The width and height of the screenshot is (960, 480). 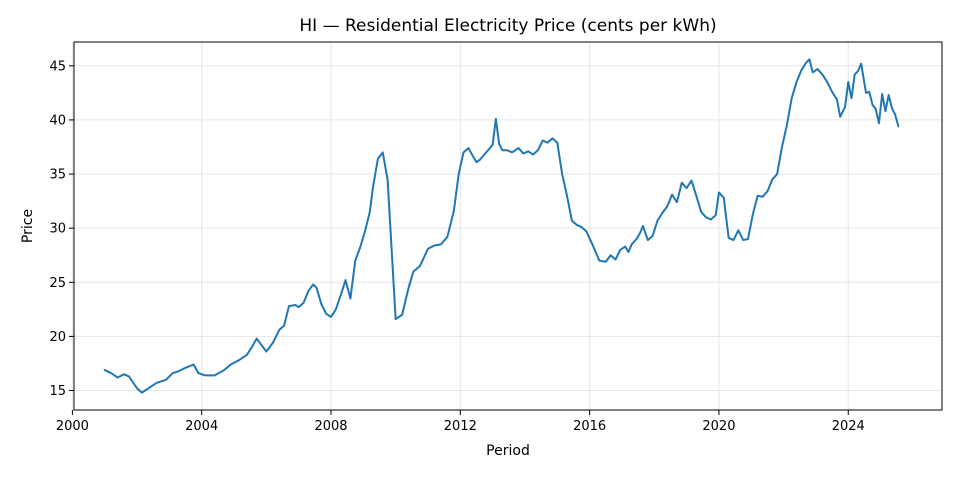 I want to click on x-tick-label: 2008, so click(x=330, y=426).